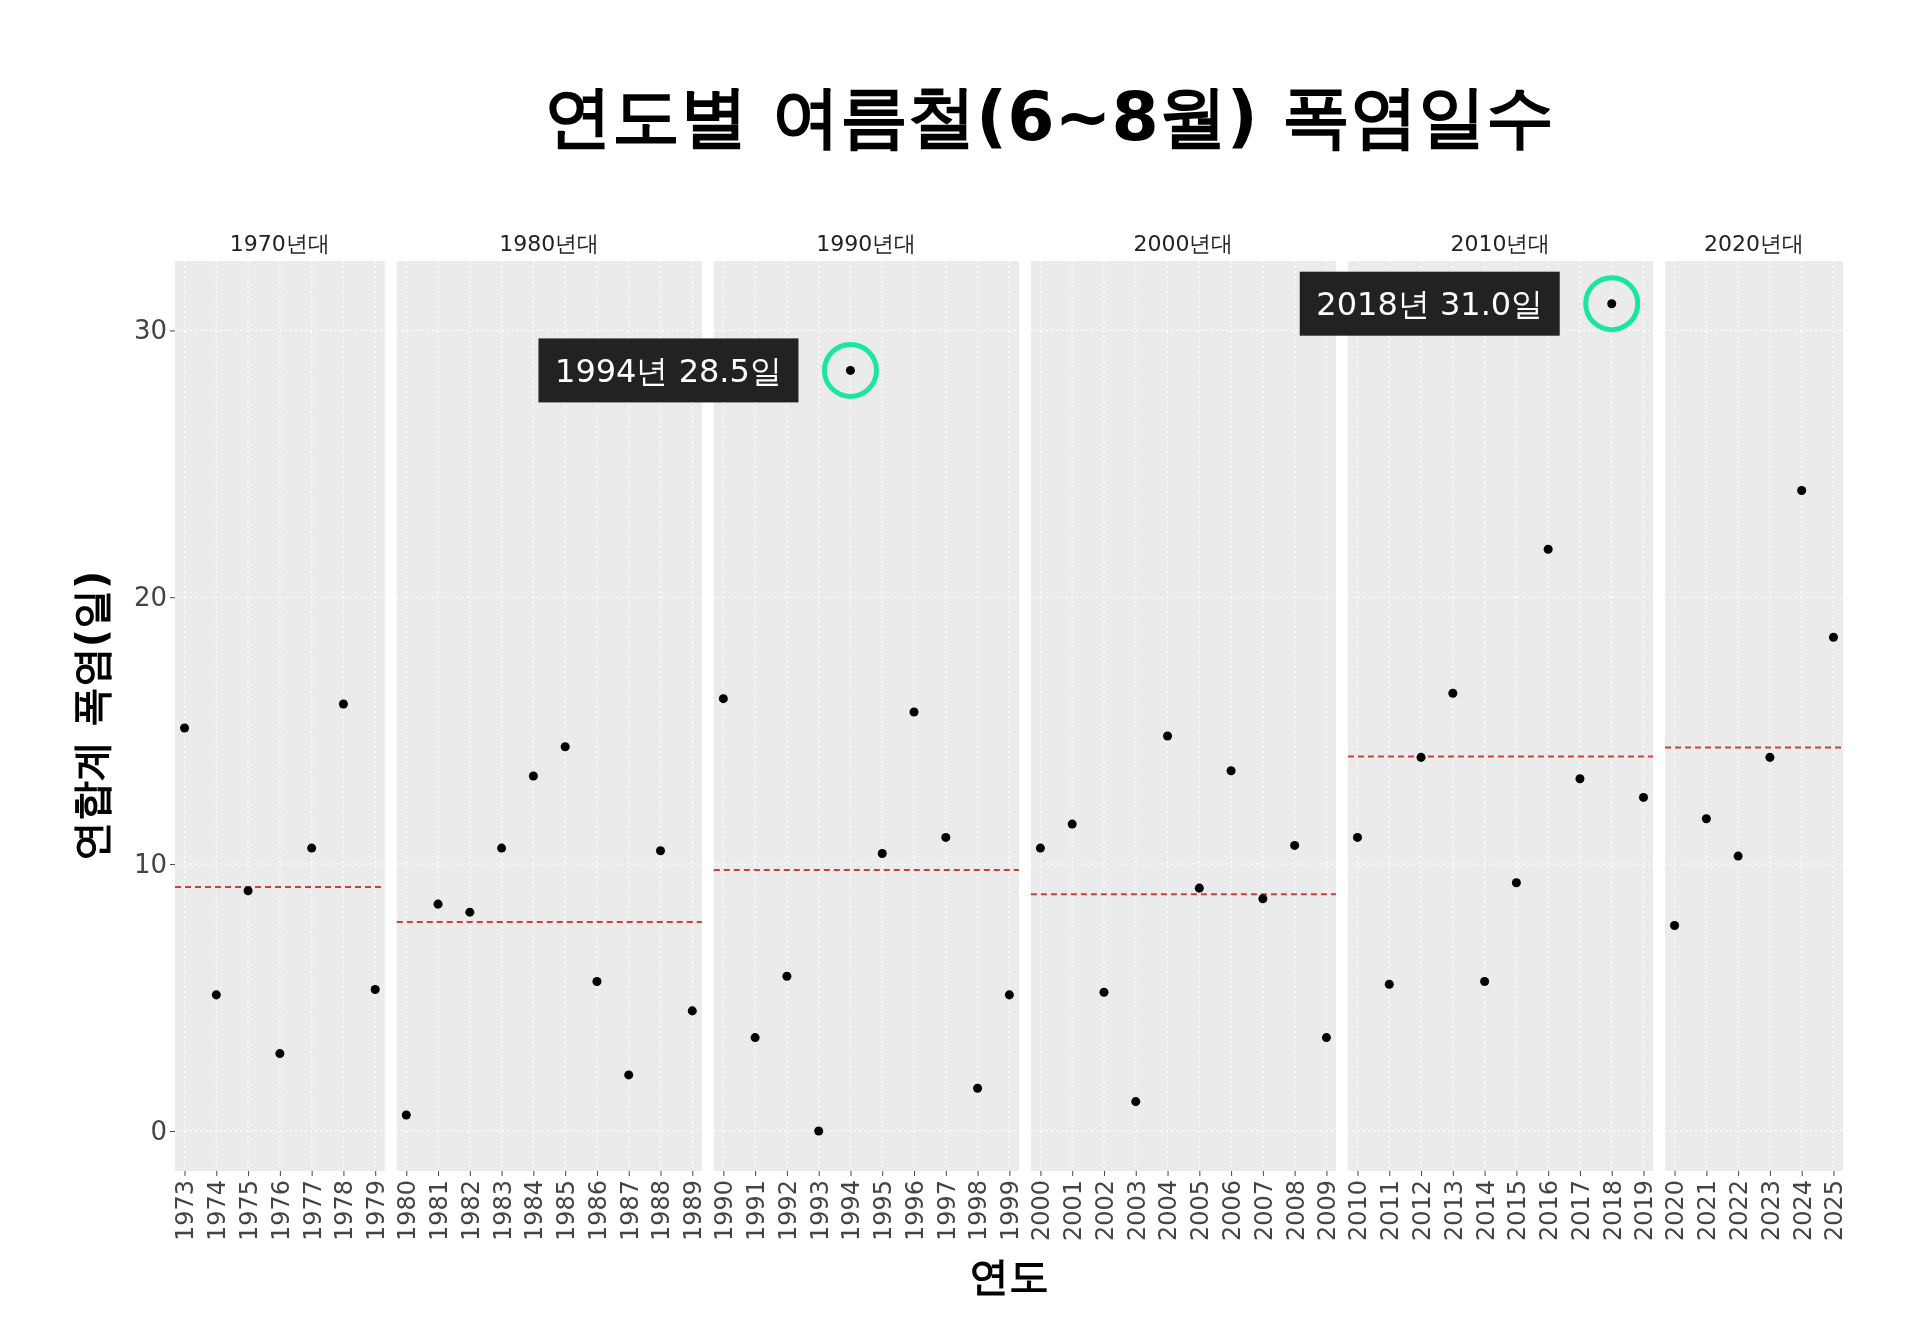 Image resolution: width=1920 pixels, height=1329 pixels. What do you see at coordinates (1358, 1211) in the screenshot?
I see `x-tick-label: 2010` at bounding box center [1358, 1211].